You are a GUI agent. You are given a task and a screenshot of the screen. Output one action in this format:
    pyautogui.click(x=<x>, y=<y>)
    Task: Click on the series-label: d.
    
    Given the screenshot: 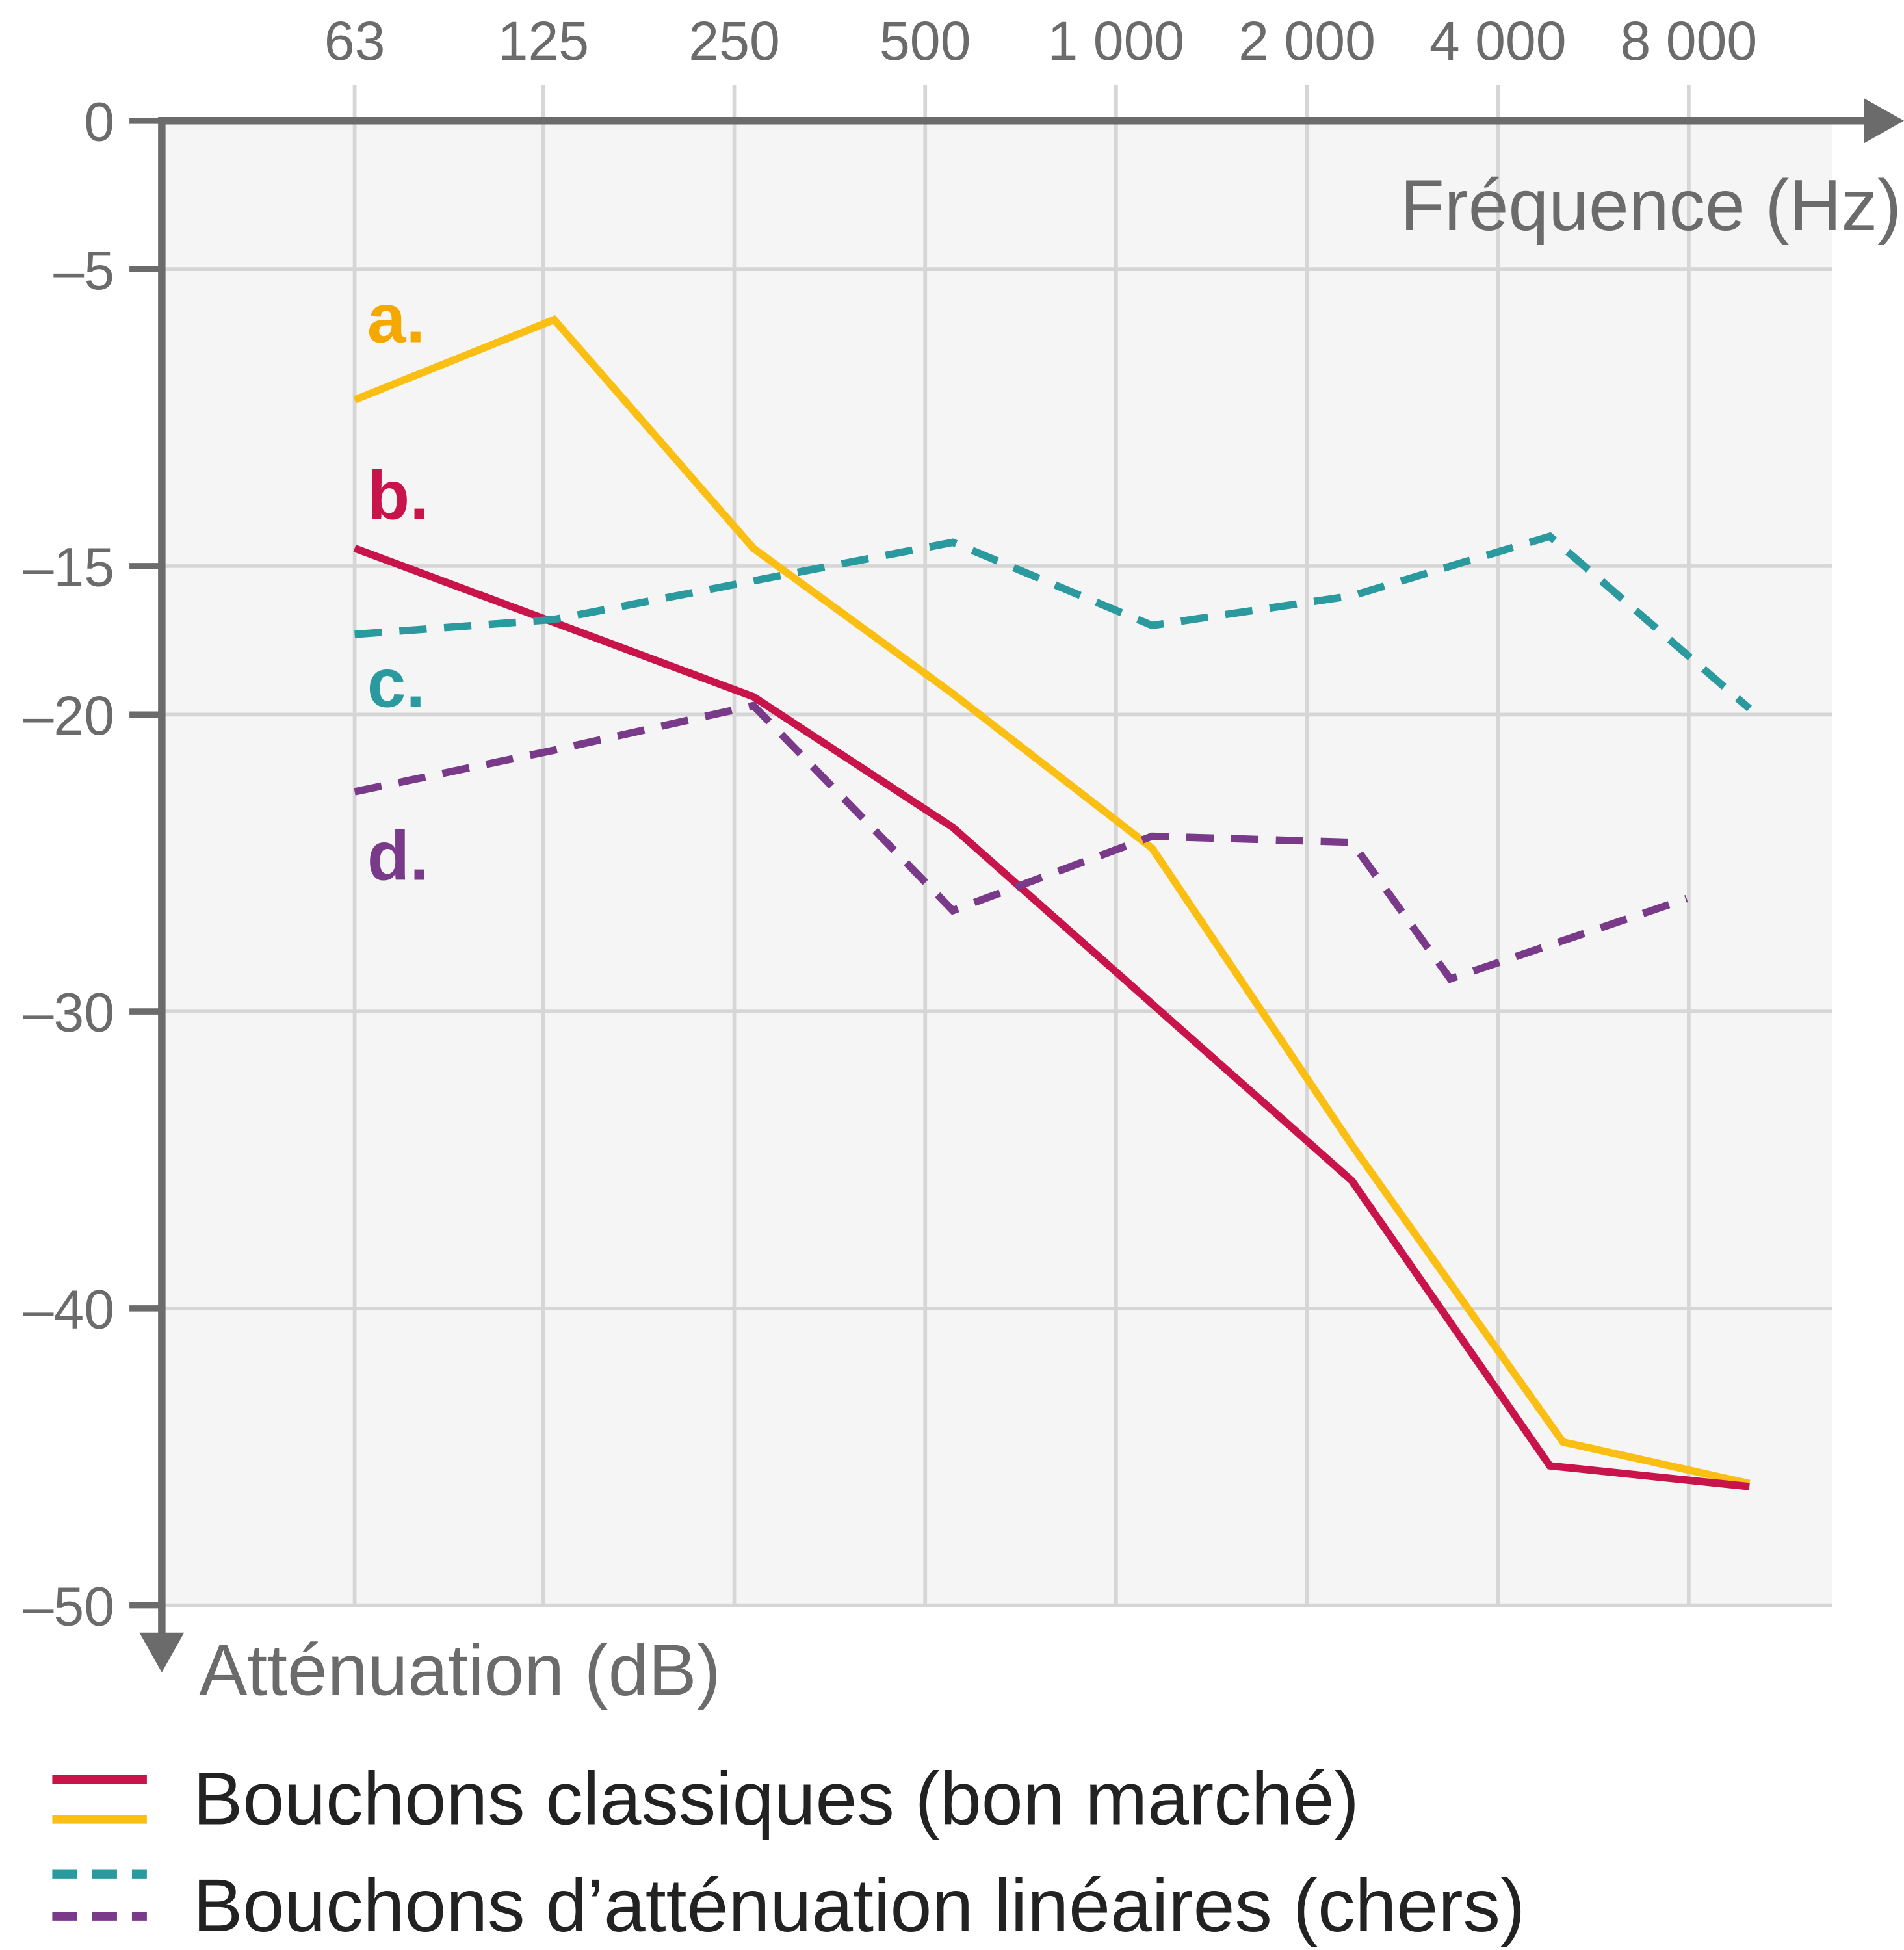 What is the action you would take?
    pyautogui.click(x=398, y=856)
    